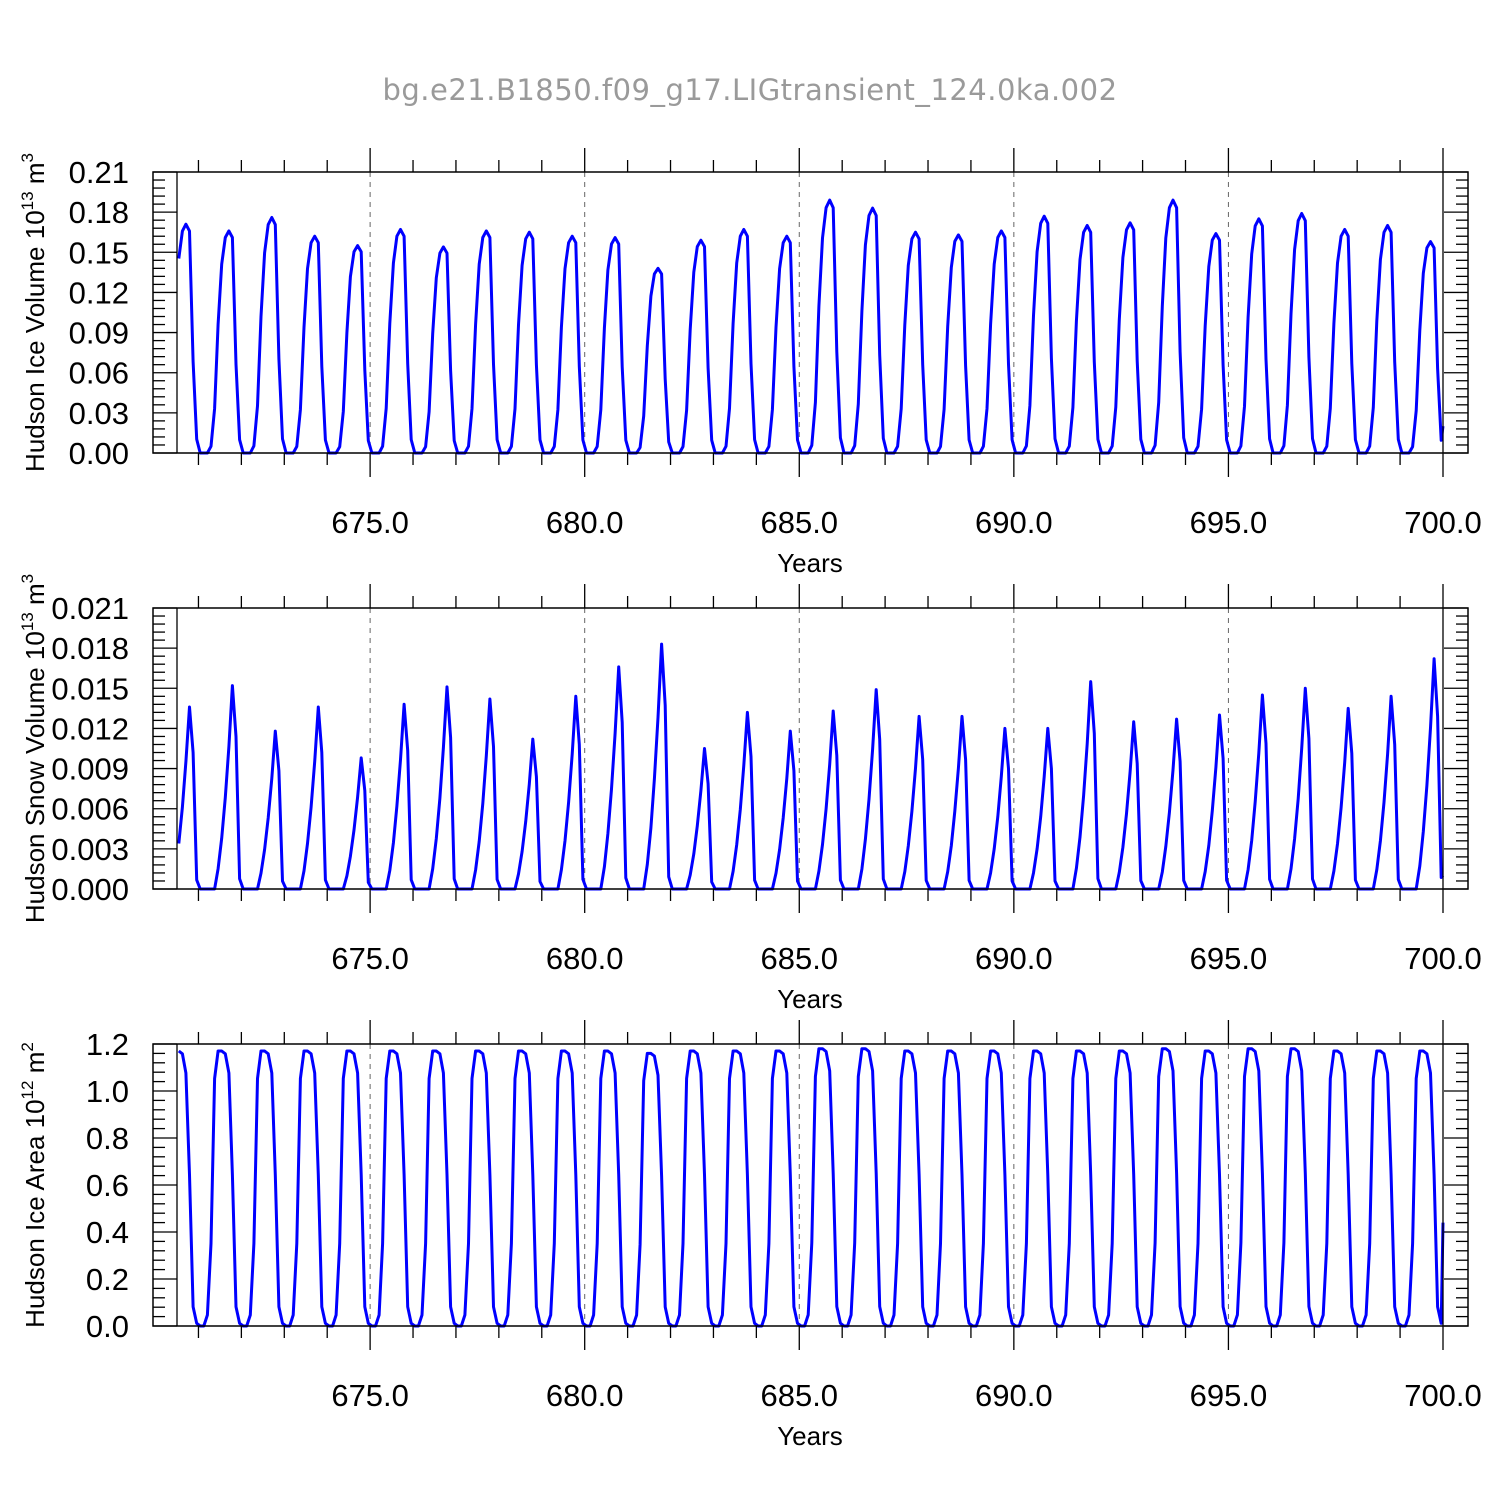 This screenshot has height=1500, width=1500. I want to click on y-tick-label: 0.012, so click(90, 728).